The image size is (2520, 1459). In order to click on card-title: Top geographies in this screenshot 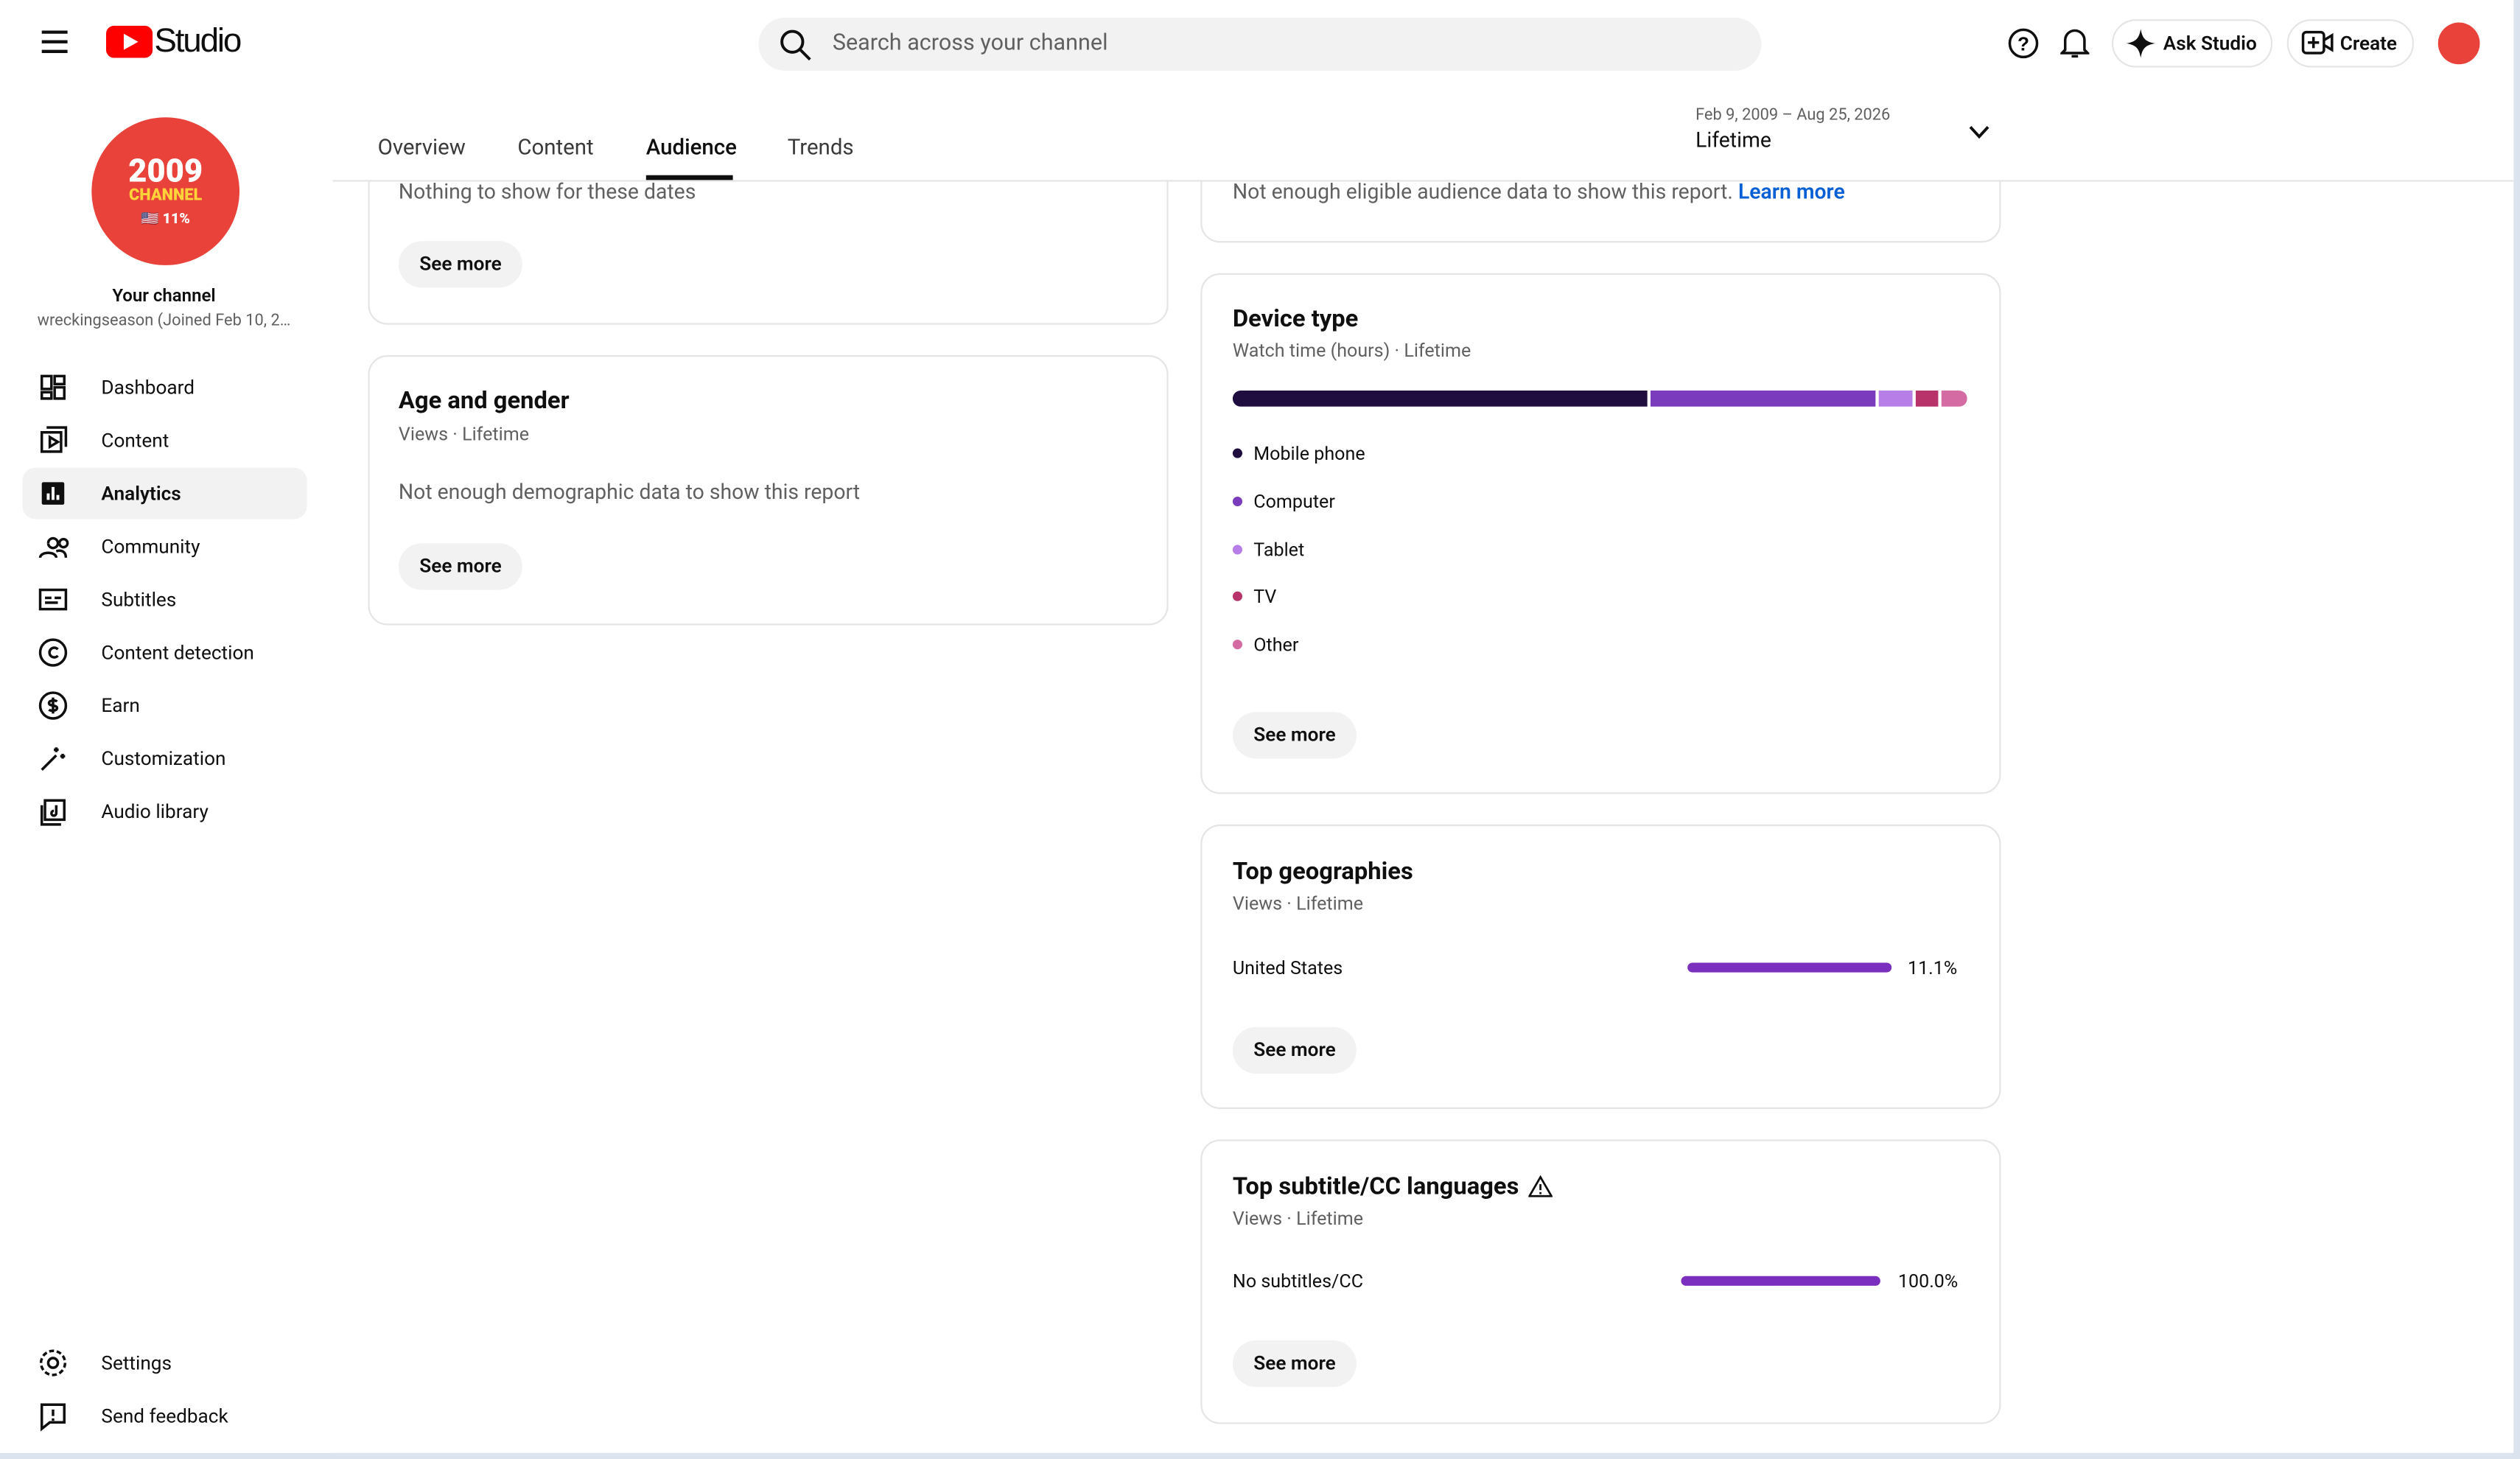, I will do `click(1322, 871)`.